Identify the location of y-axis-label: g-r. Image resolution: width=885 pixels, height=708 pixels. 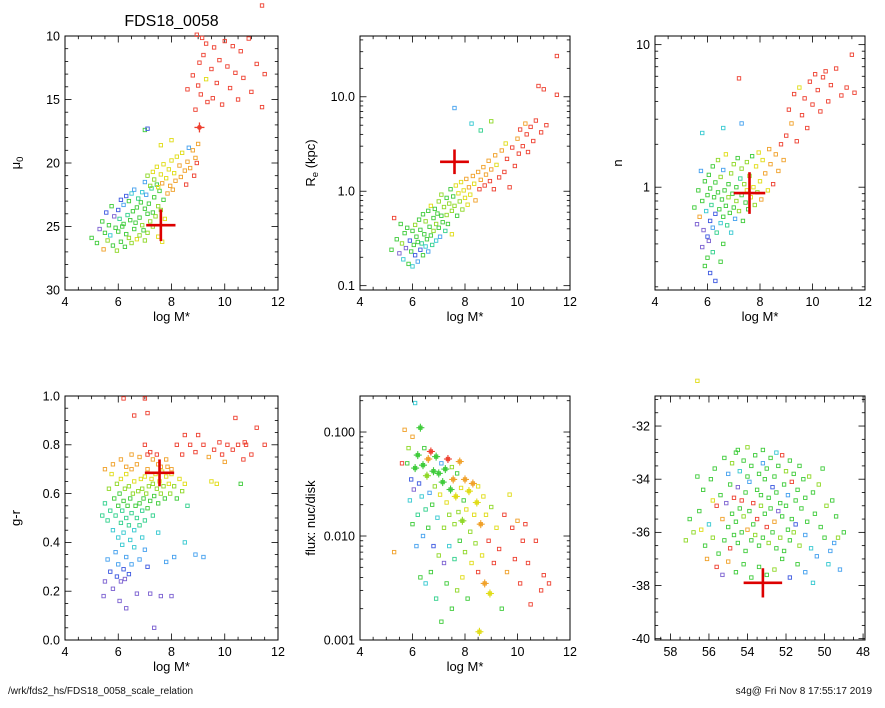
(15, 517).